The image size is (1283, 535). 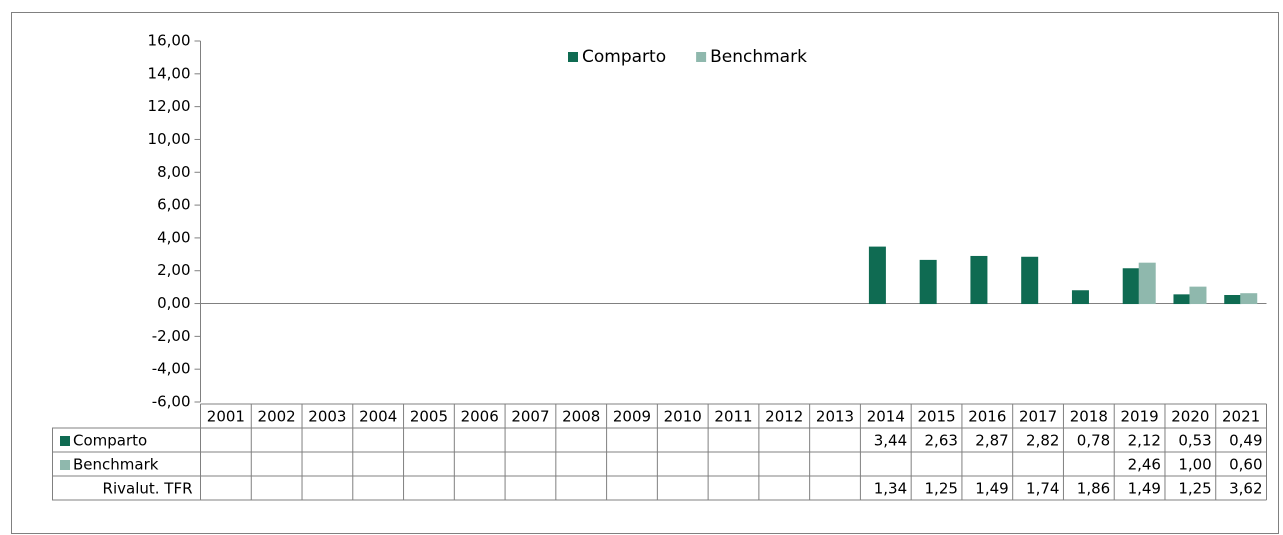 I want to click on table-value: 0,53, so click(x=1194, y=441).